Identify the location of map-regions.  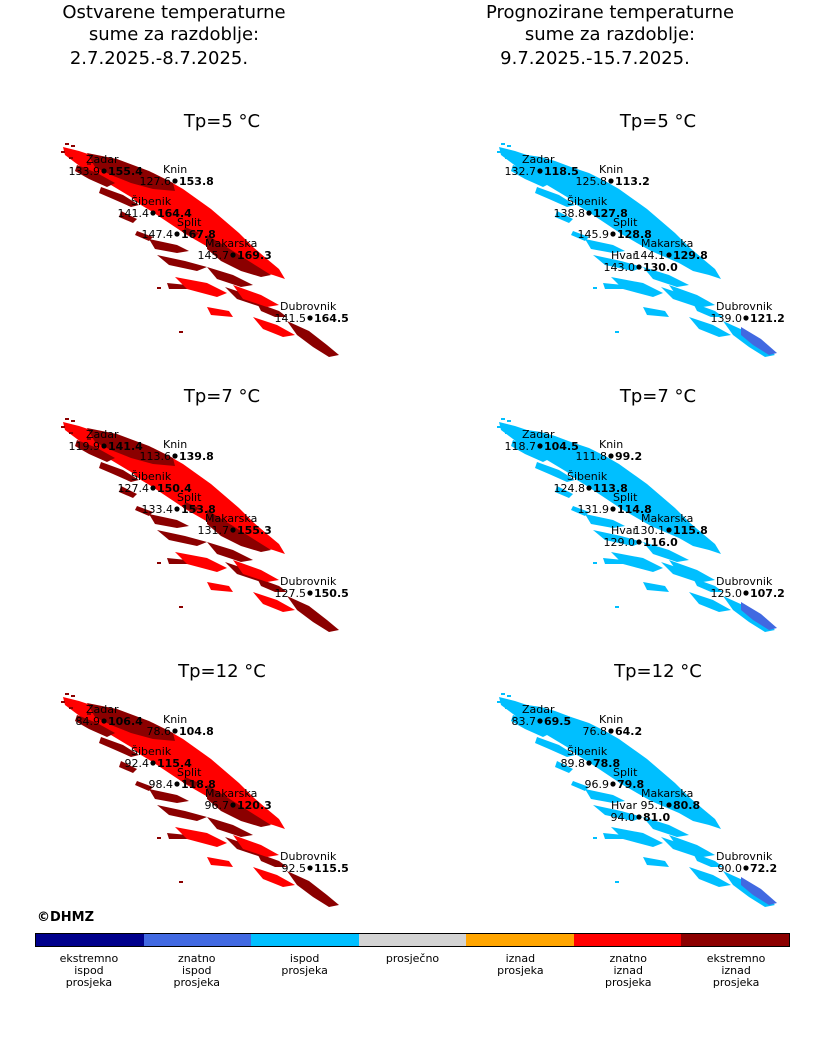
(200, 800).